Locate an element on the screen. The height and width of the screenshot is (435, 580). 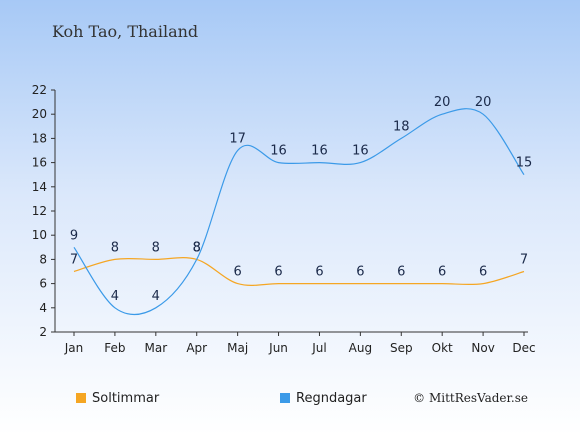
y-tick-label: 2 is located at coordinates (43, 332).